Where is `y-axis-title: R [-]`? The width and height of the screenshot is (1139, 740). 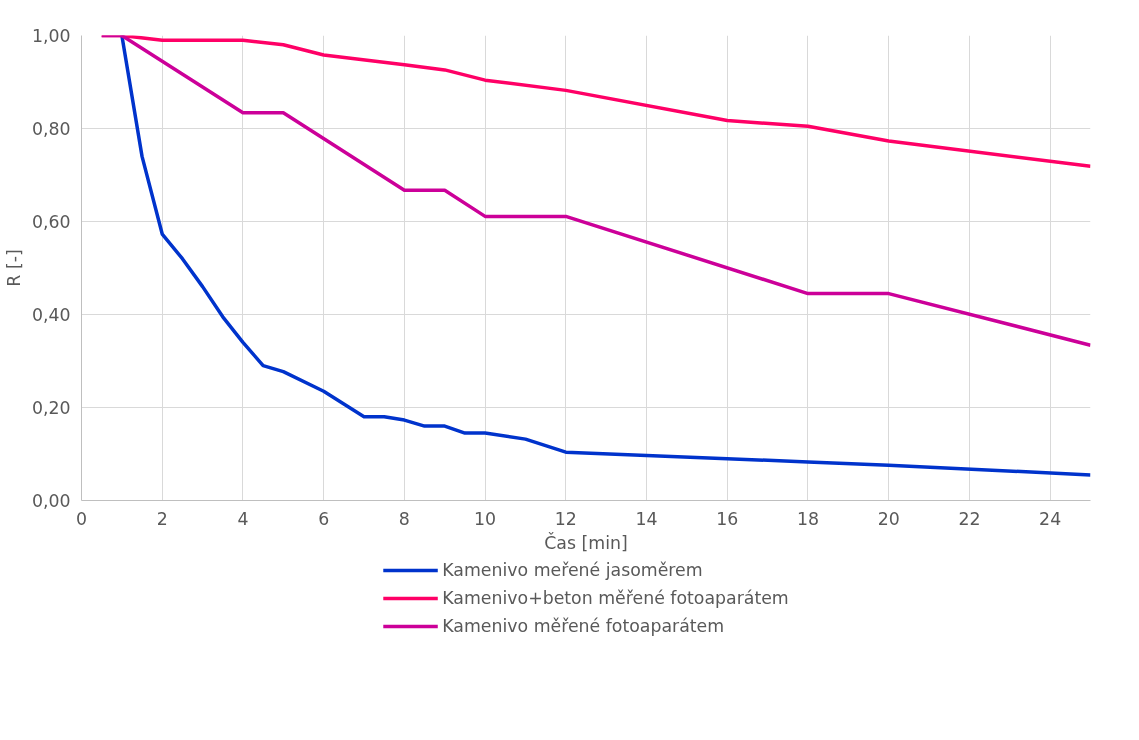 y-axis-title: R [-] is located at coordinates (13, 268).